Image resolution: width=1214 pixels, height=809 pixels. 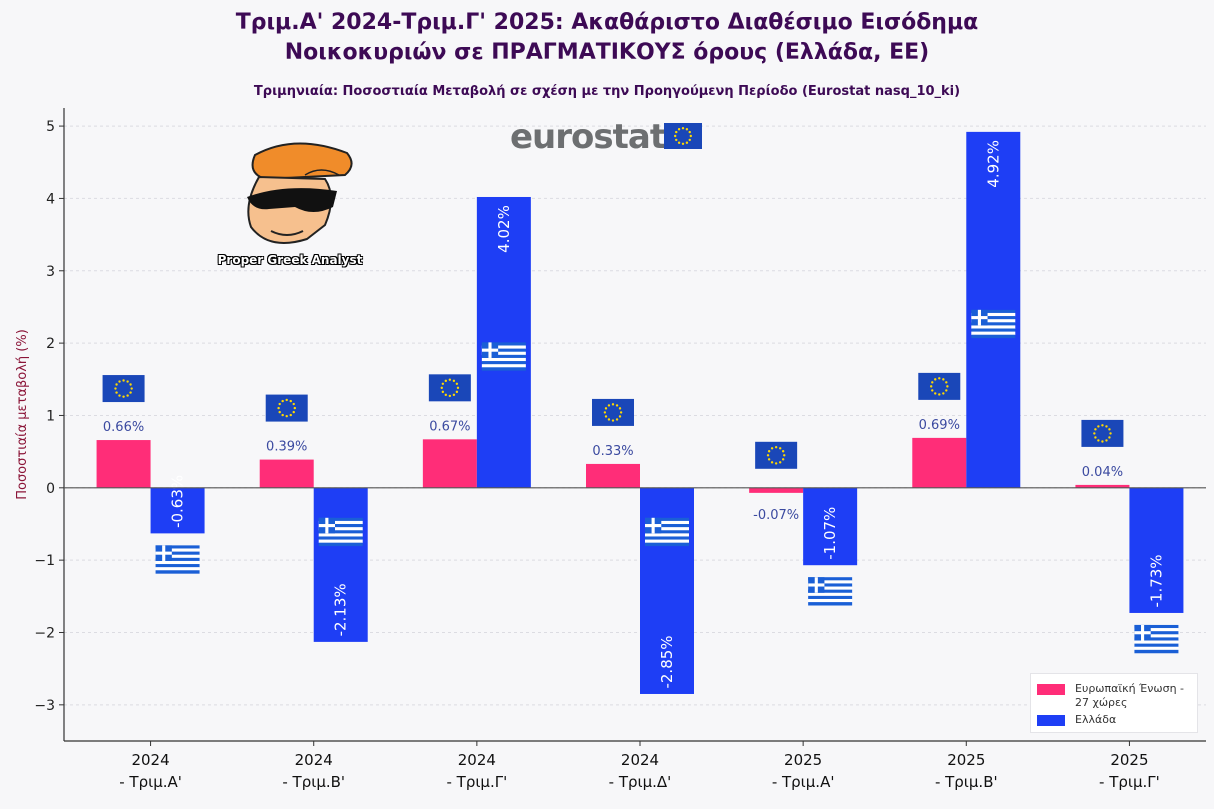 I want to click on eu-data-label: 0.66%, so click(x=123, y=427).